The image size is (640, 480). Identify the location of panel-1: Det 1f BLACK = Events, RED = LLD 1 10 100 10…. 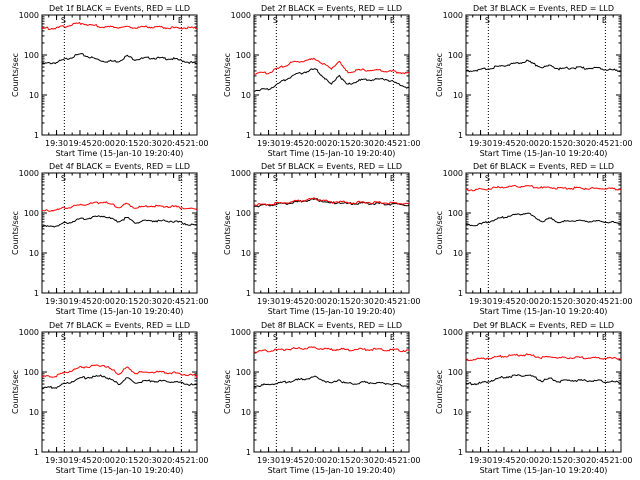
(110, 81).